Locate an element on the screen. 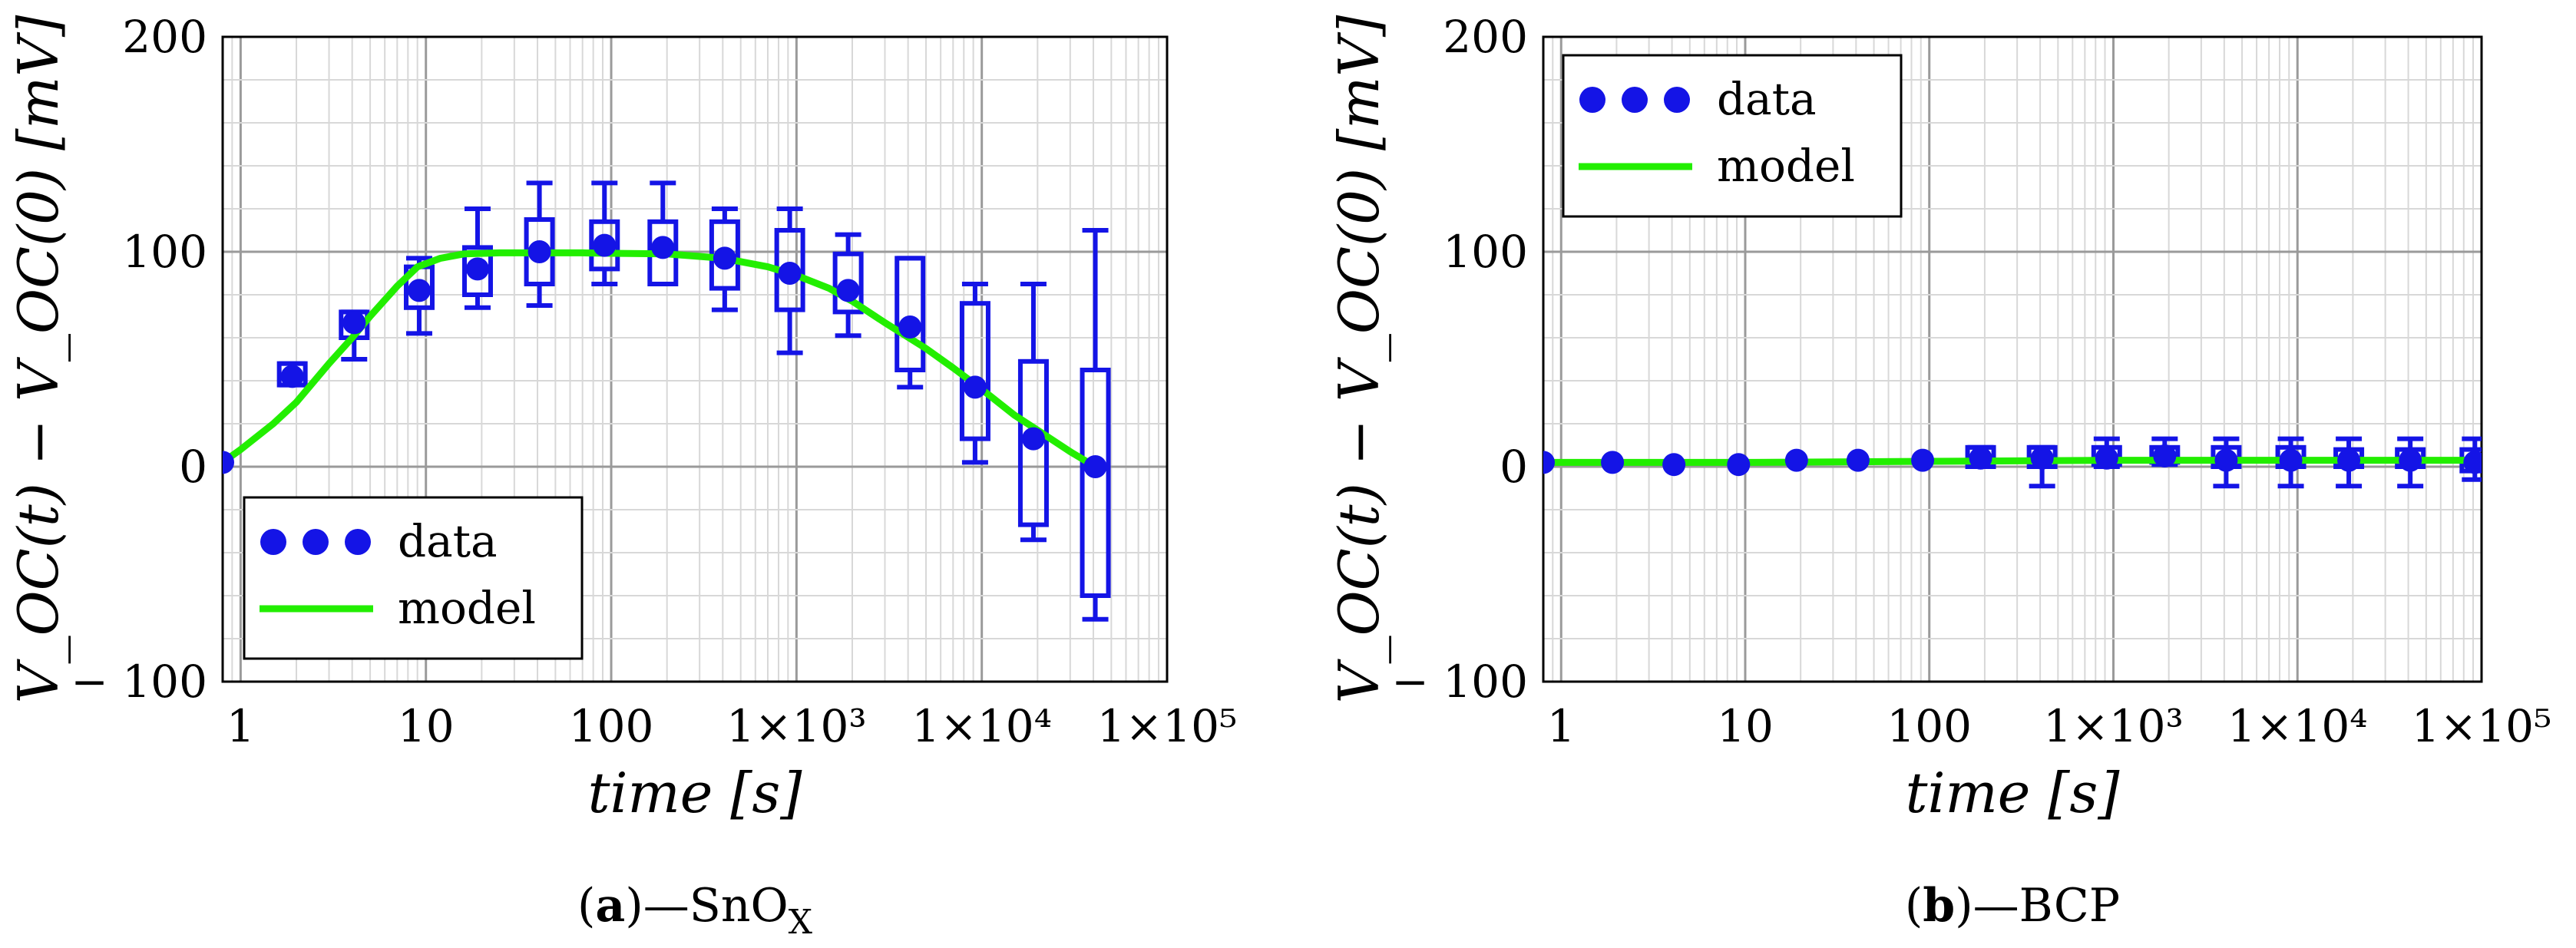 The width and height of the screenshot is (2576, 948). figure-caption: (a)—SnOX is located at coordinates (695, 910).